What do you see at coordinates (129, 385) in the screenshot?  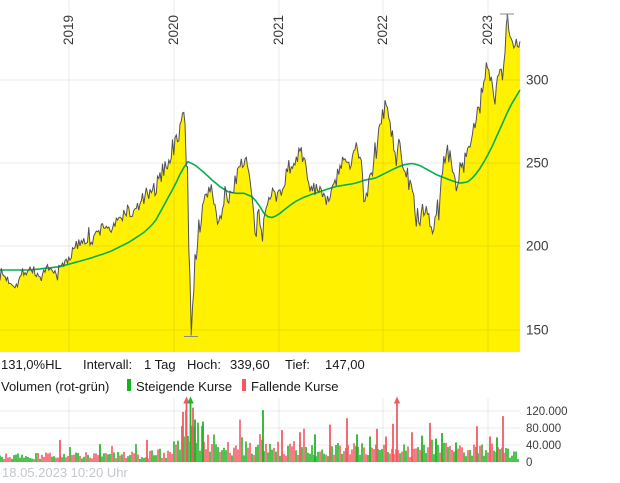 I see `rising-volume-swatch` at bounding box center [129, 385].